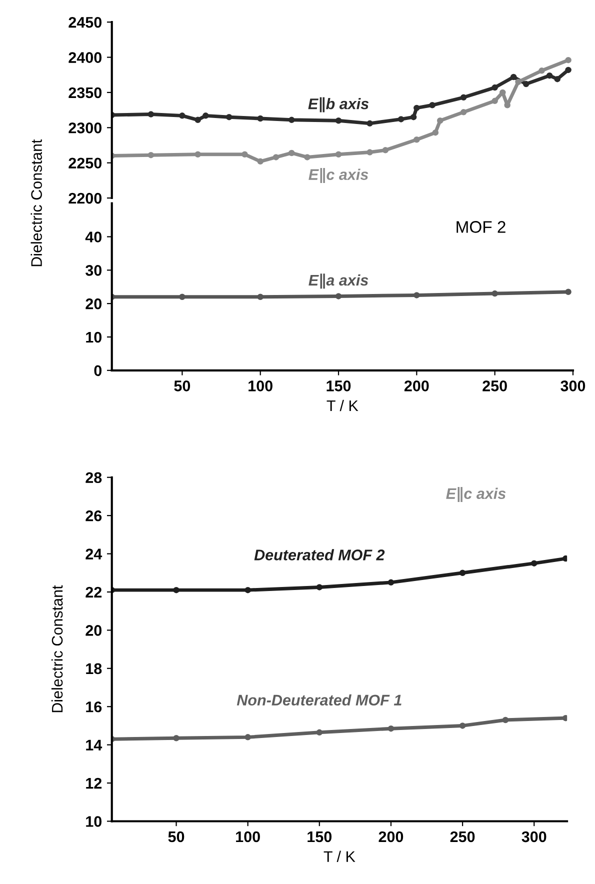 This screenshot has height=884, width=595. What do you see at coordinates (94, 745) in the screenshot?
I see `y-tick-label: 14` at bounding box center [94, 745].